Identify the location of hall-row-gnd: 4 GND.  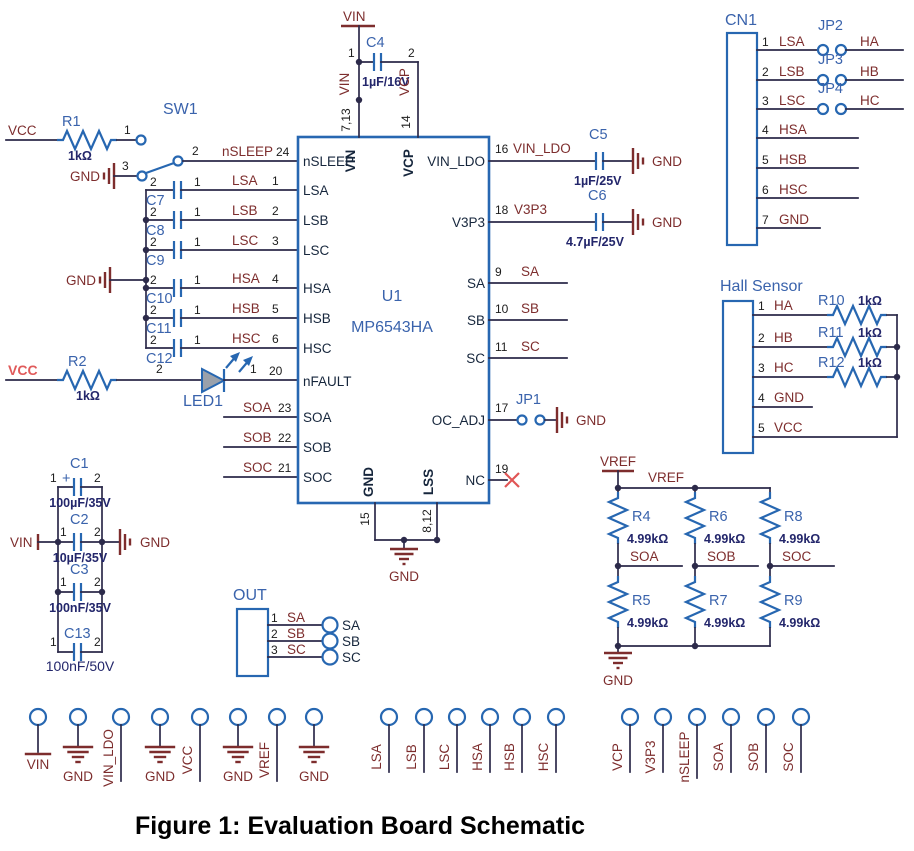
(782, 399).